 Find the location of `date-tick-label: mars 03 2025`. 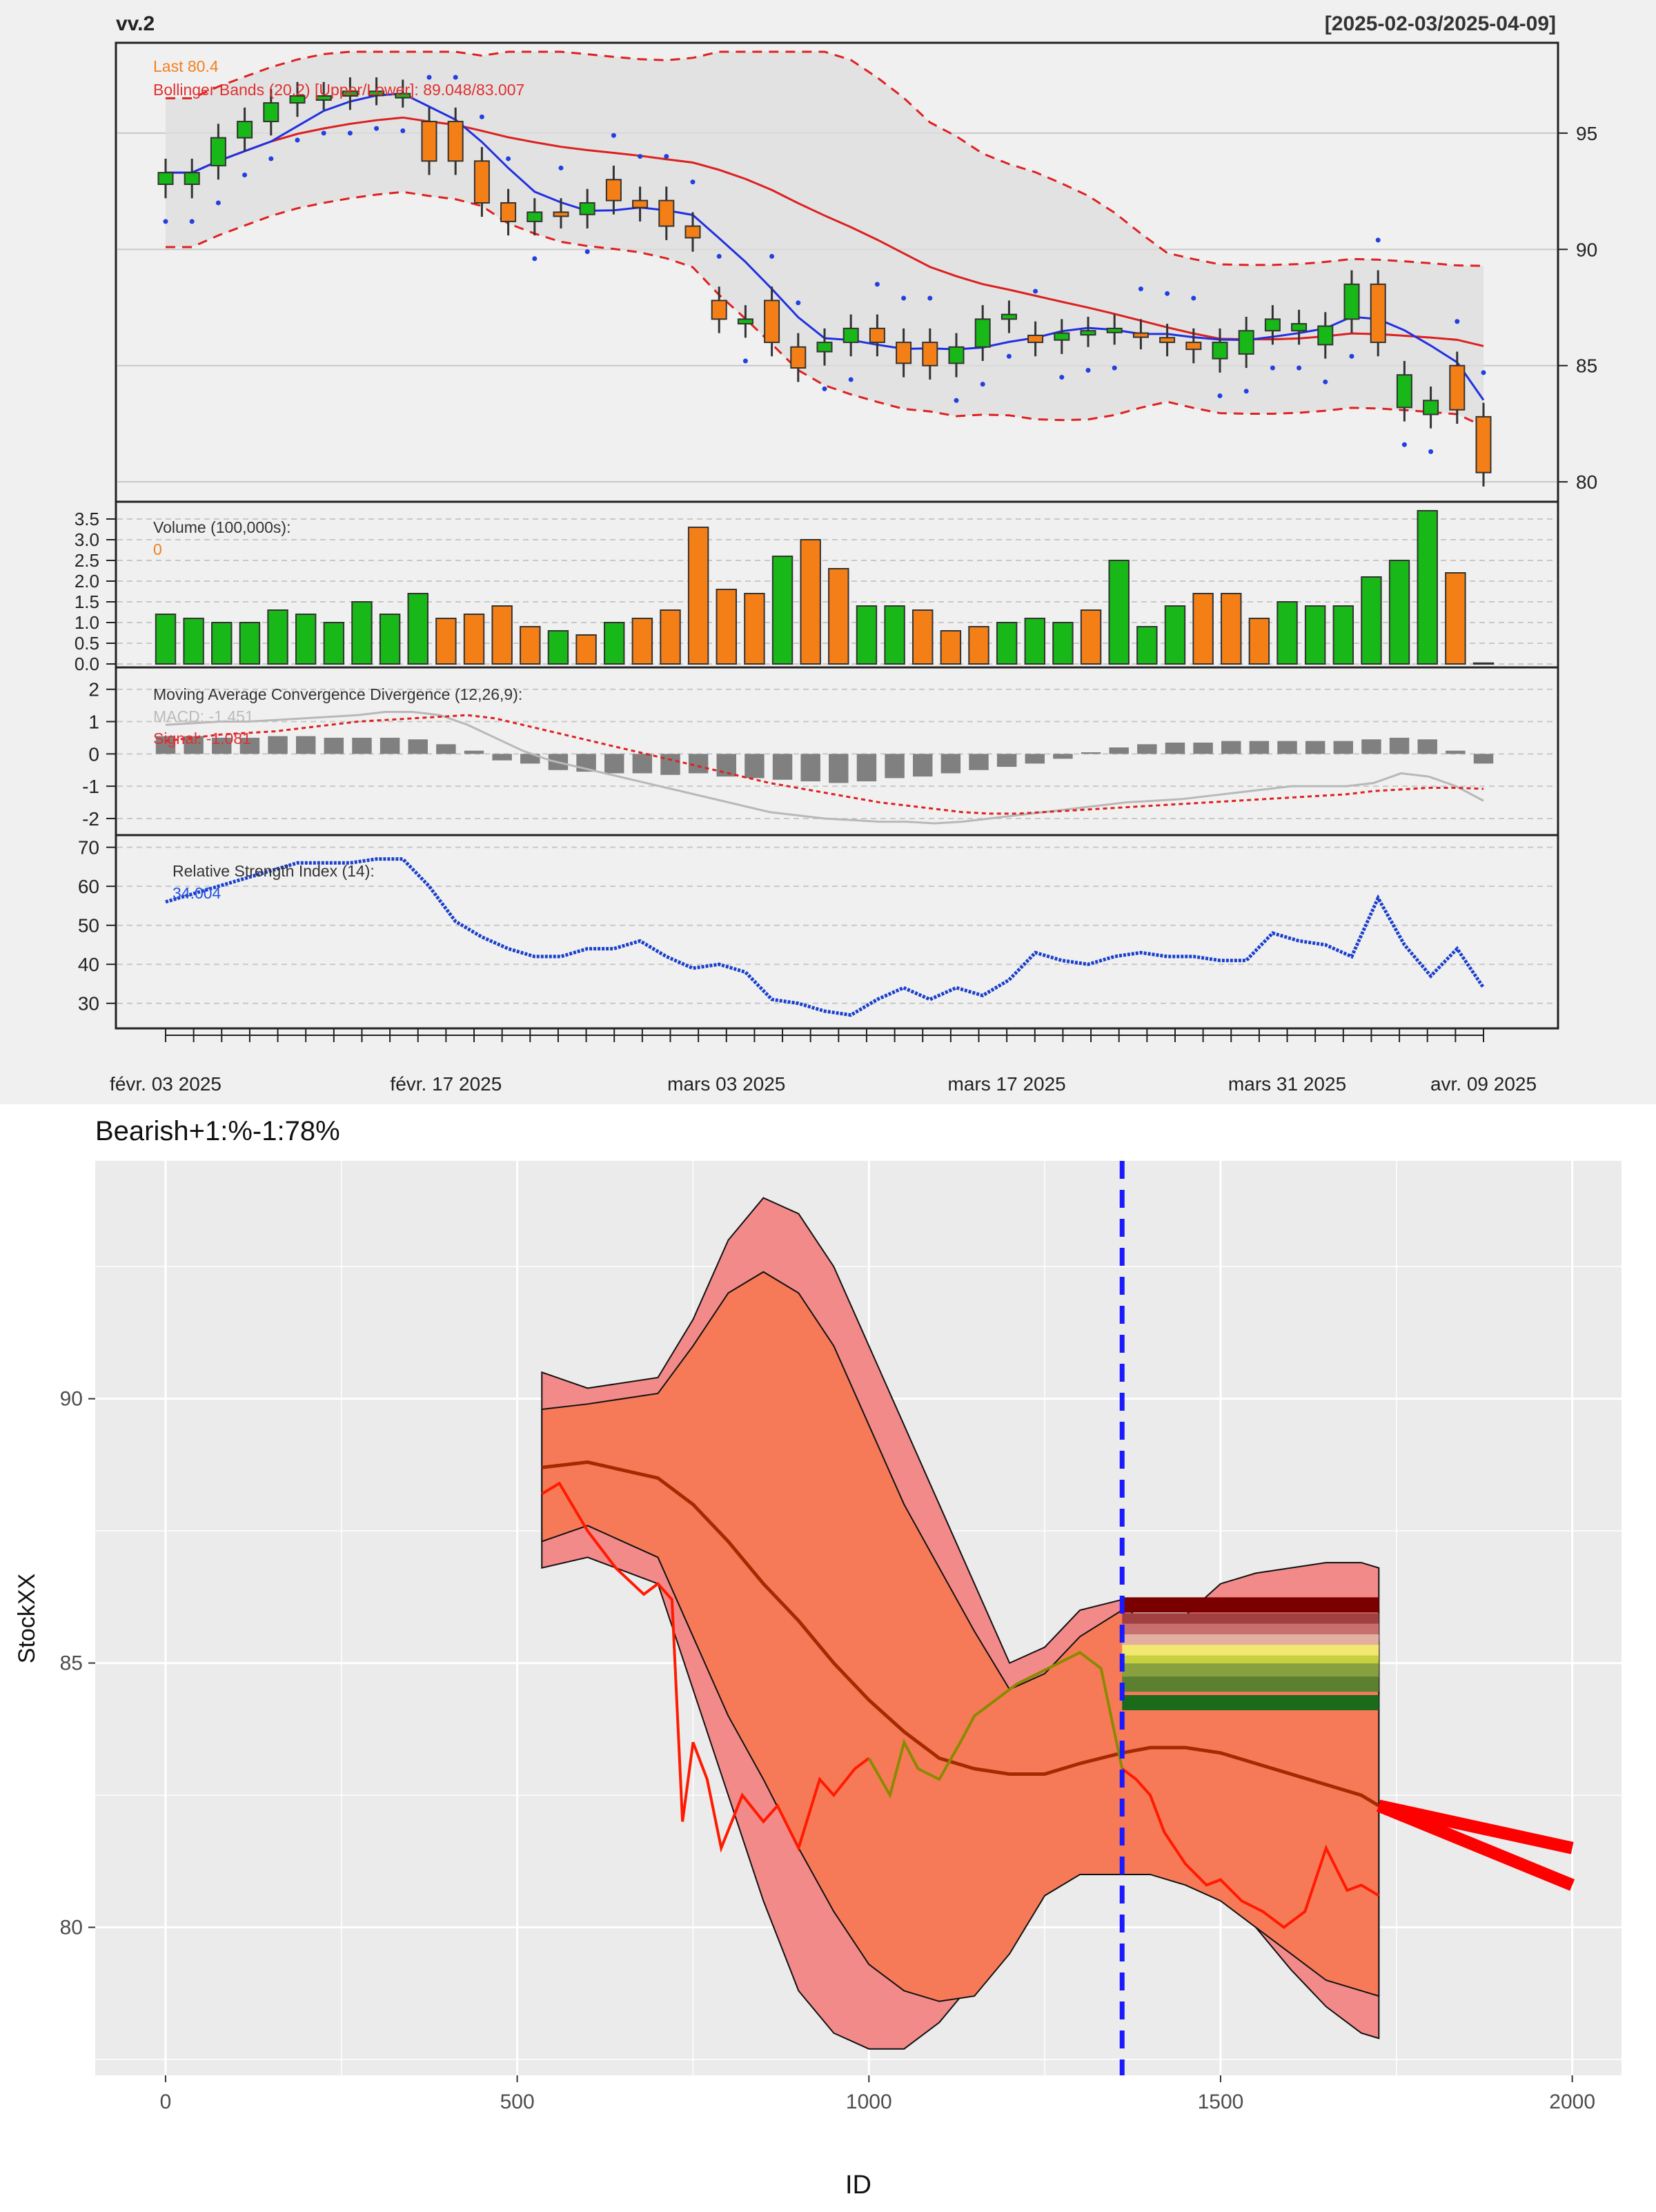

date-tick-label: mars 03 2025 is located at coordinates (726, 1084).